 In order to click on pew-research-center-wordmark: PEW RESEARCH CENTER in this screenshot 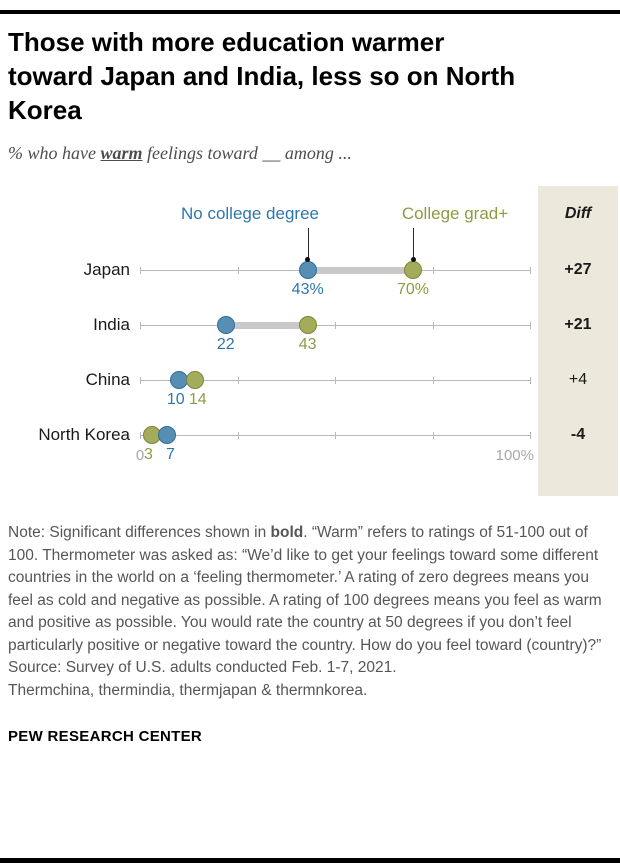, I will do `click(105, 737)`.